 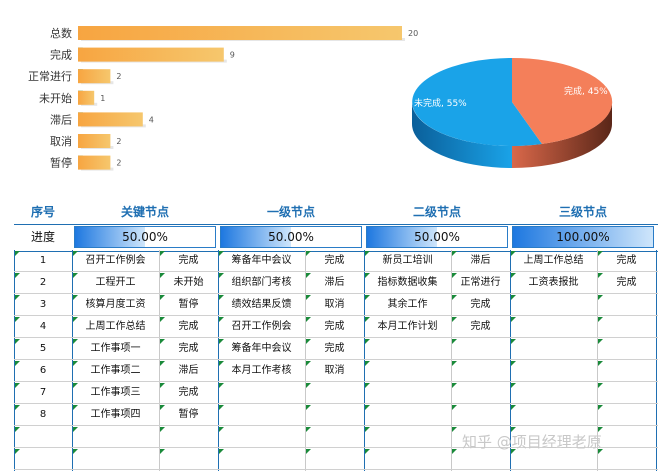 I want to click on seq-cell: 6, so click(x=43, y=370).